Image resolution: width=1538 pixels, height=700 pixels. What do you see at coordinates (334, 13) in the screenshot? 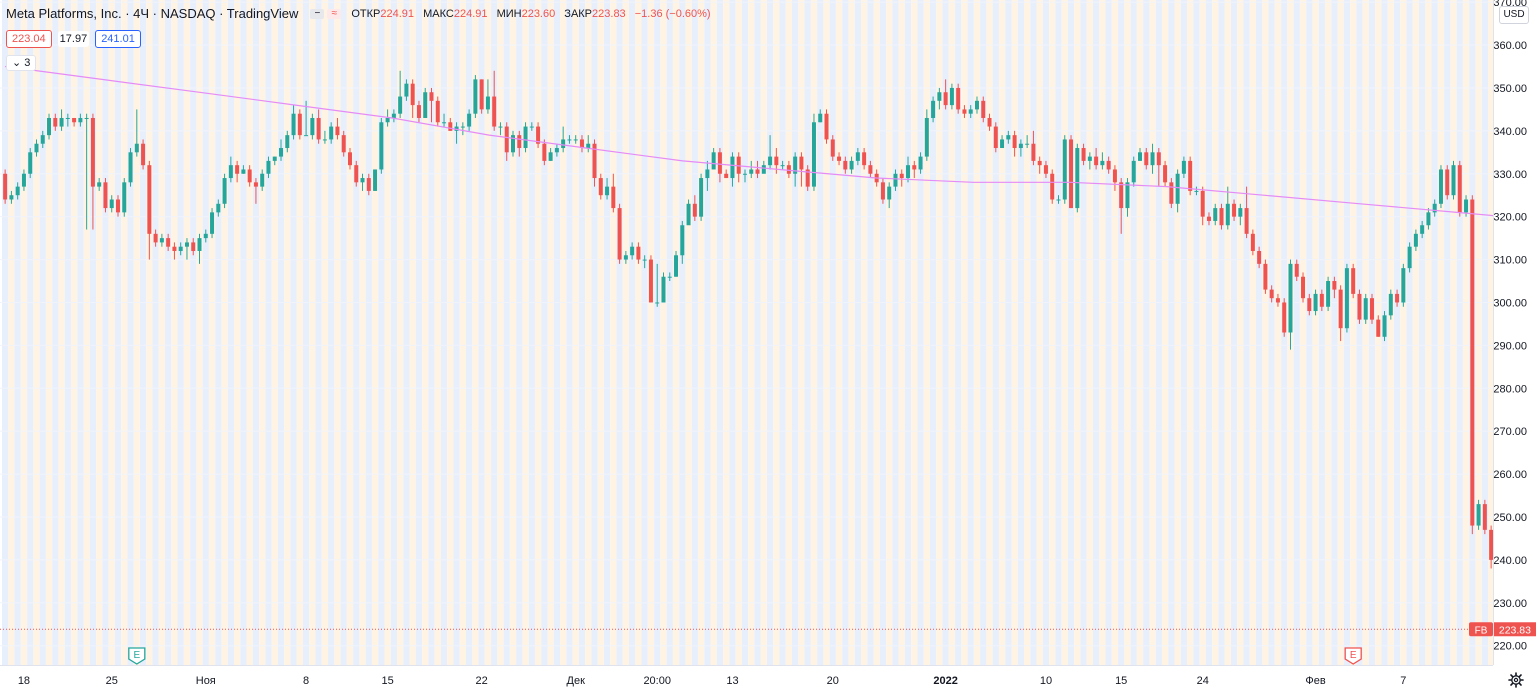
I see `equals-icon: ≈` at bounding box center [334, 13].